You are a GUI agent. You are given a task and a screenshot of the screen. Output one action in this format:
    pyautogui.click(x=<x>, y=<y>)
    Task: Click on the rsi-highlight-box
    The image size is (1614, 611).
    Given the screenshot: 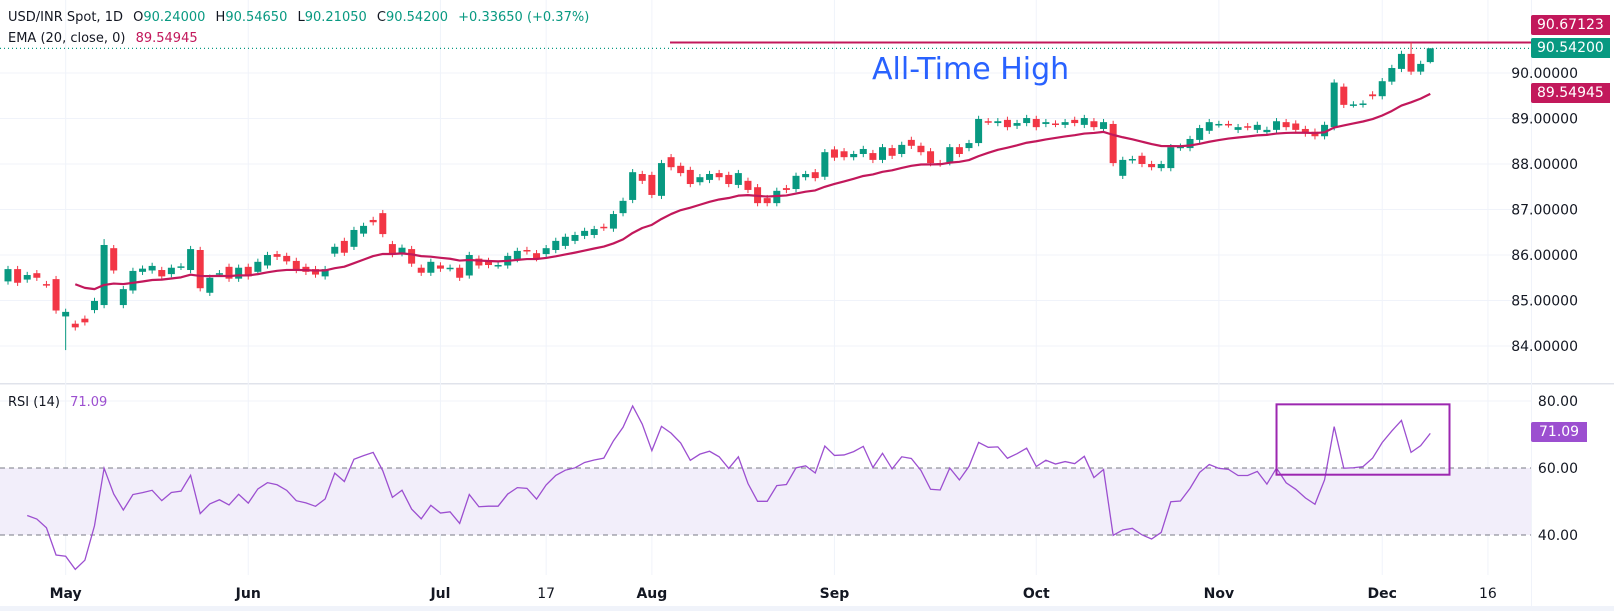 What is the action you would take?
    pyautogui.click(x=1363, y=439)
    